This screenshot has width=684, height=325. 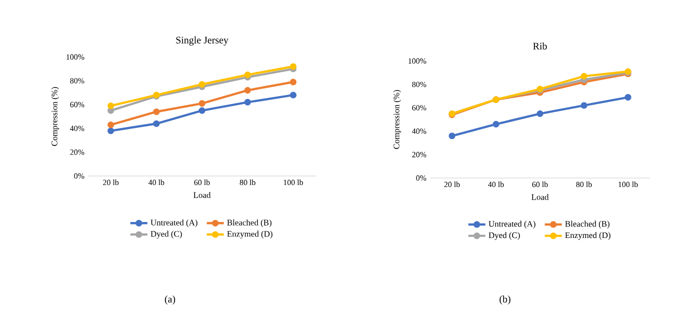 What do you see at coordinates (540, 46) in the screenshot?
I see `chart-title: Rib` at bounding box center [540, 46].